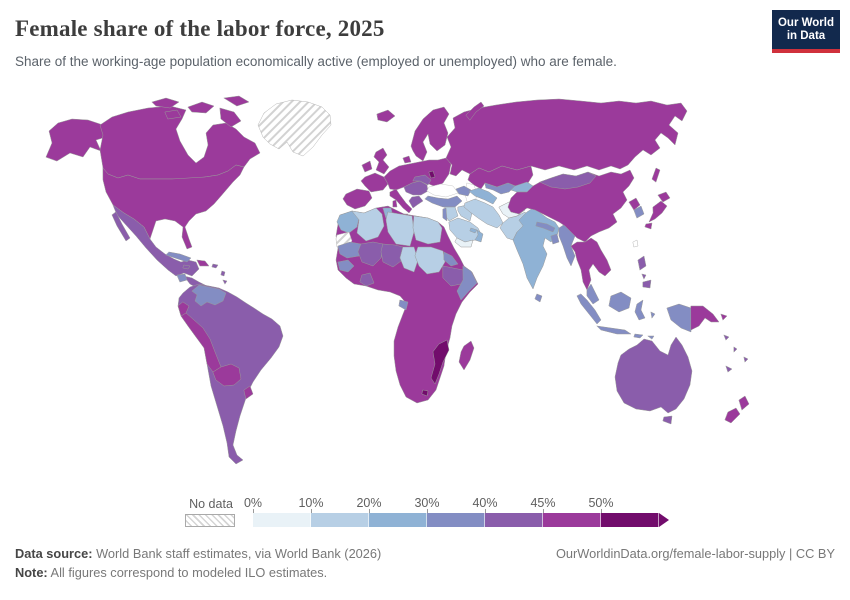 The width and height of the screenshot is (850, 600). What do you see at coordinates (634, 204) in the screenshot?
I see `country-north-korea` at bounding box center [634, 204].